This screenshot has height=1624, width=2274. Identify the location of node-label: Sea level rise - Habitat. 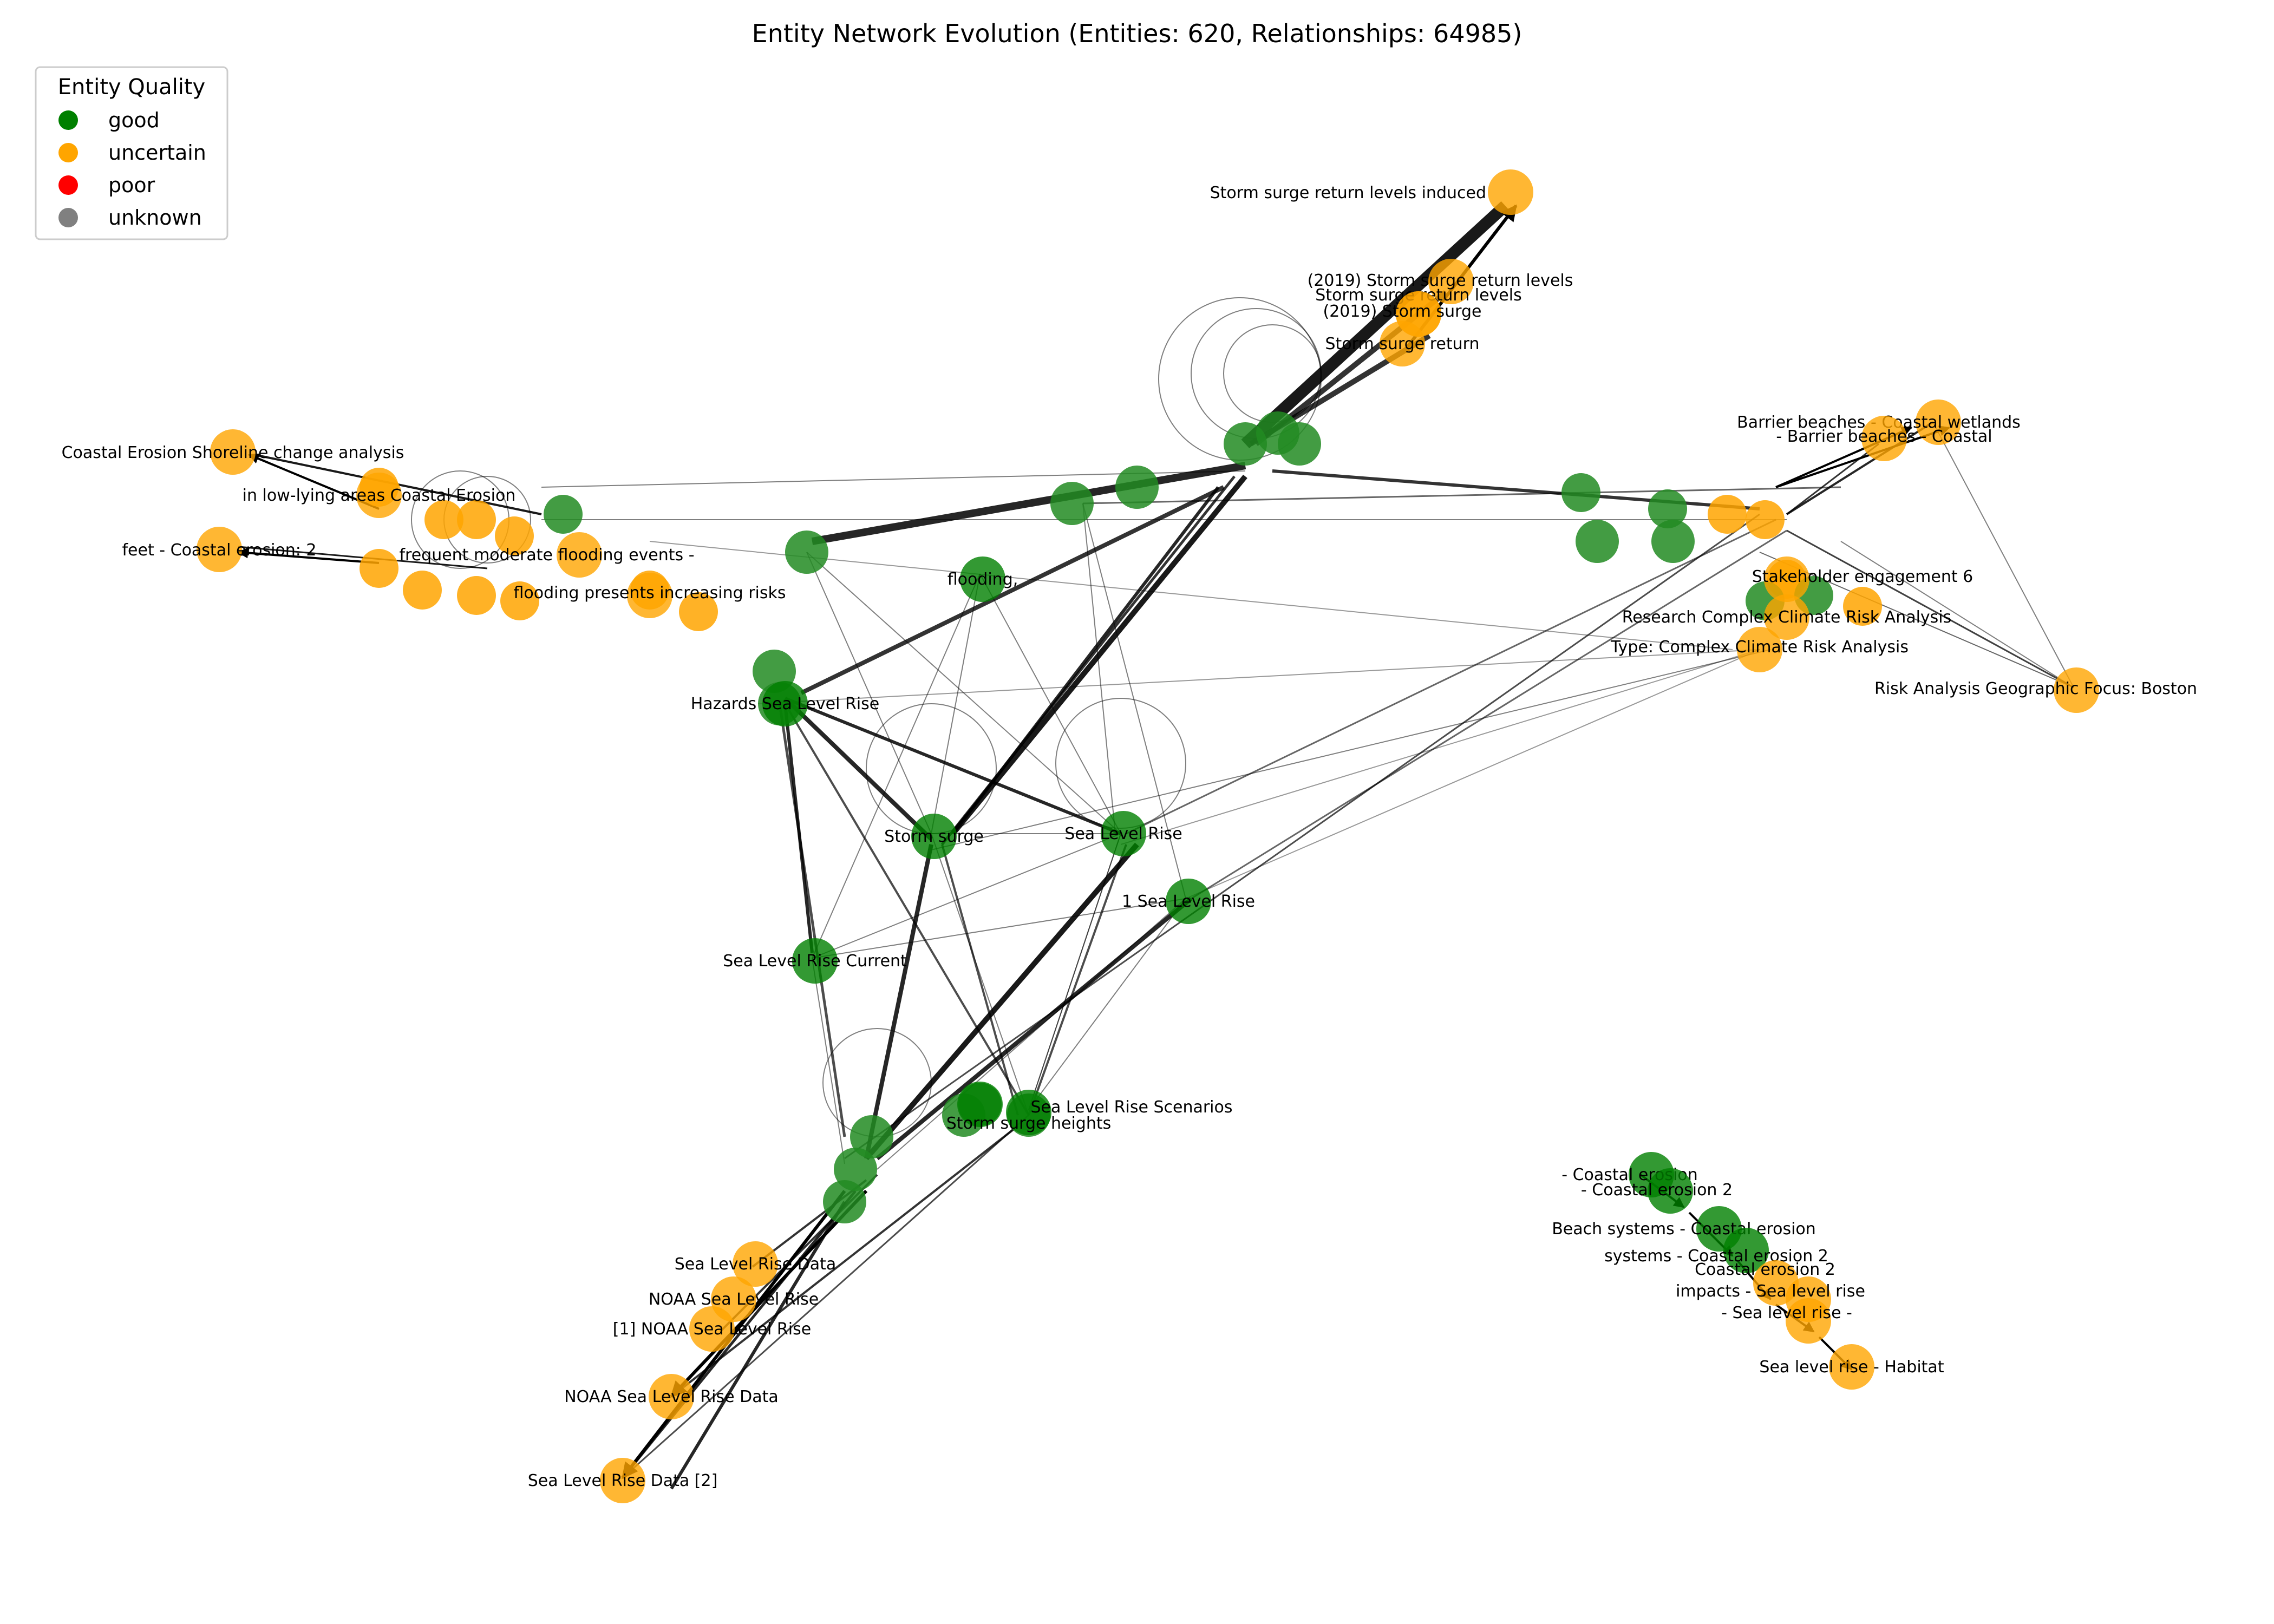
(1852, 1367).